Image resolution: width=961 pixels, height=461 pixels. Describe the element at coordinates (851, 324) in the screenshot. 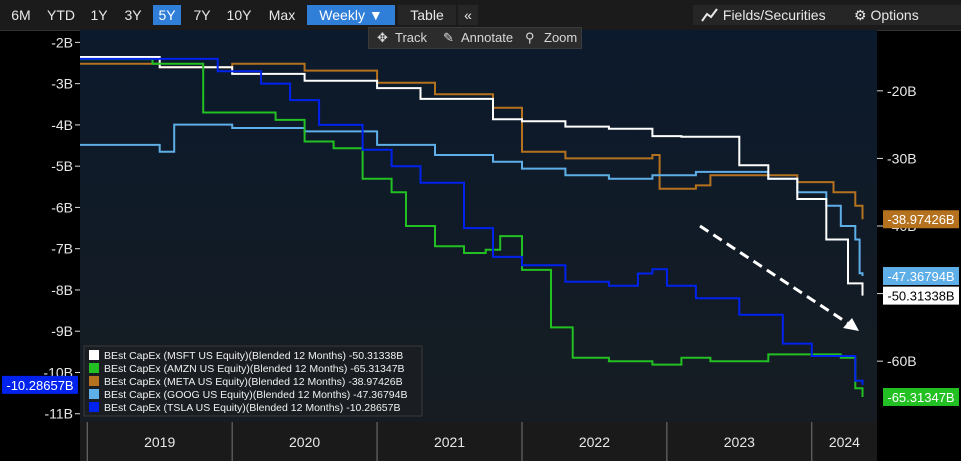

I see `trend-arrow-head` at that location.